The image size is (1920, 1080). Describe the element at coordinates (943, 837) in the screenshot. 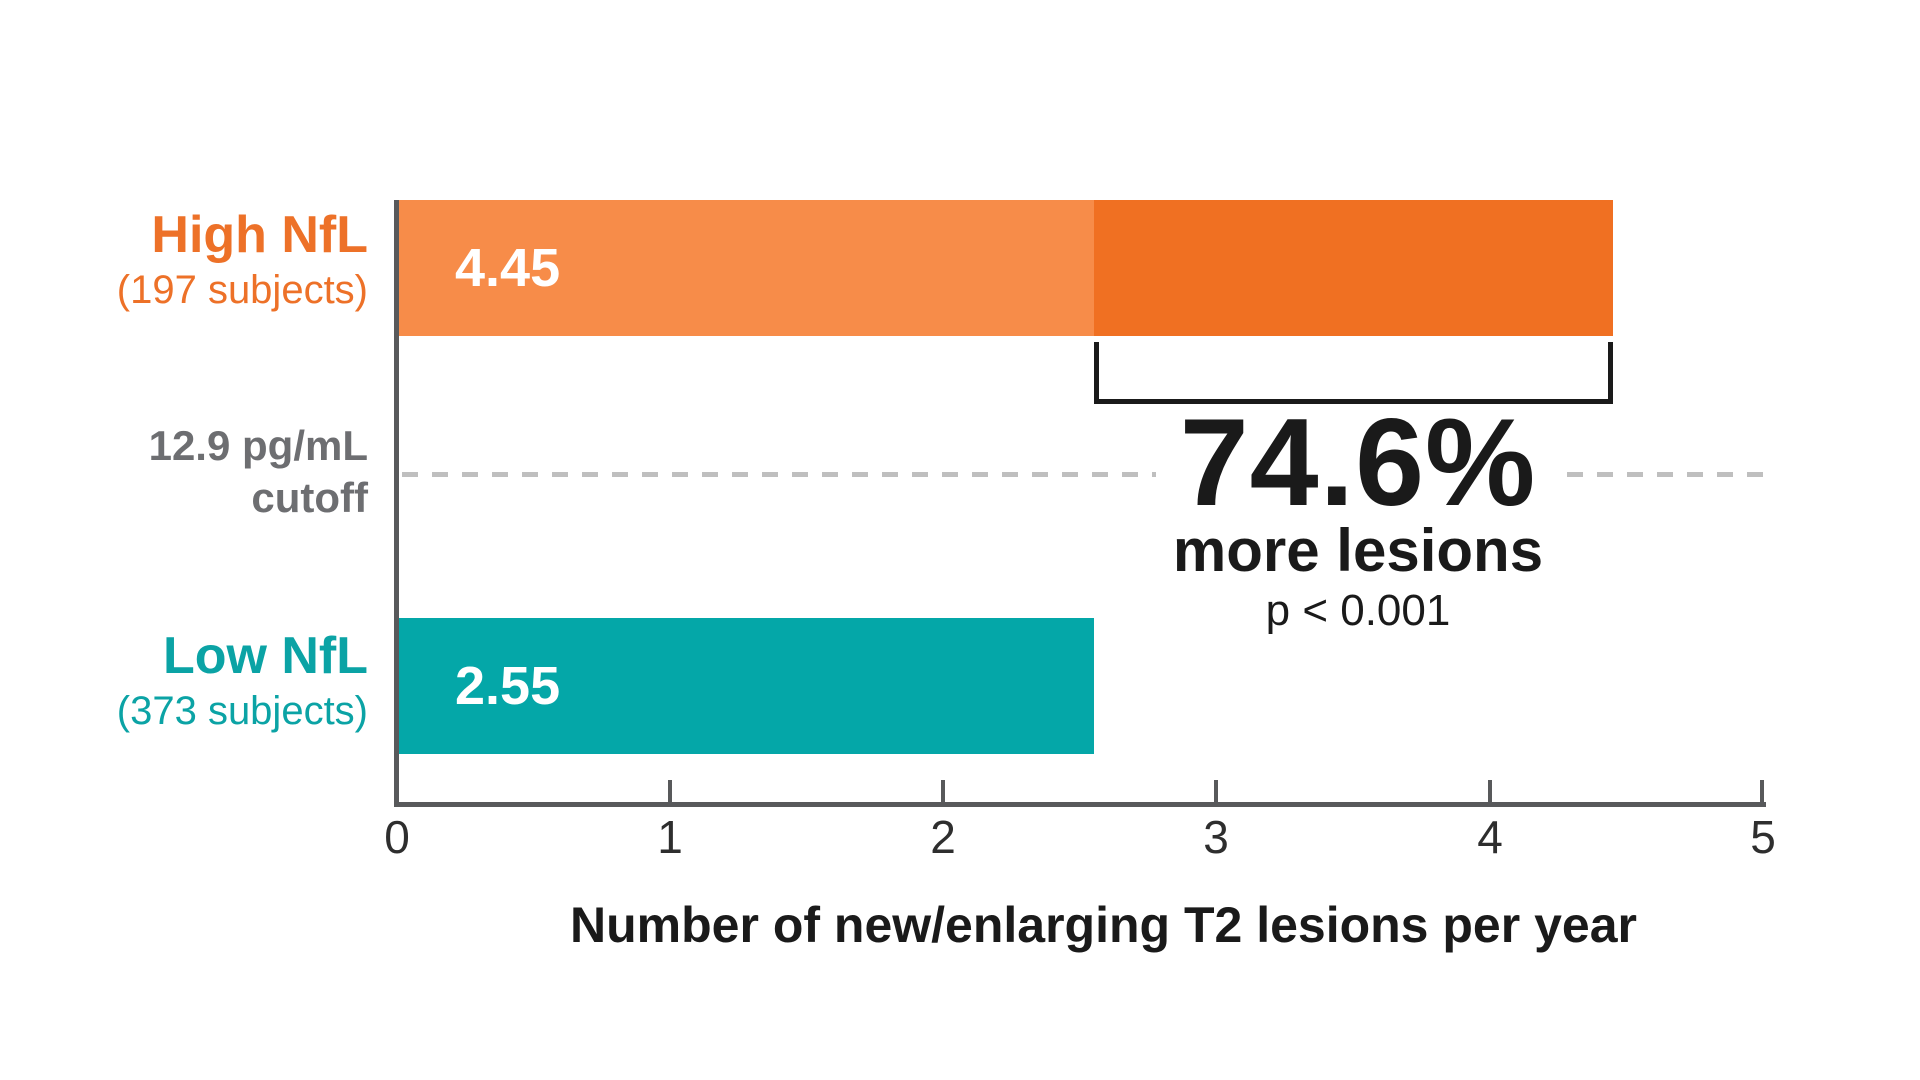

I see `x-axis-tick-label-2: 2` at that location.